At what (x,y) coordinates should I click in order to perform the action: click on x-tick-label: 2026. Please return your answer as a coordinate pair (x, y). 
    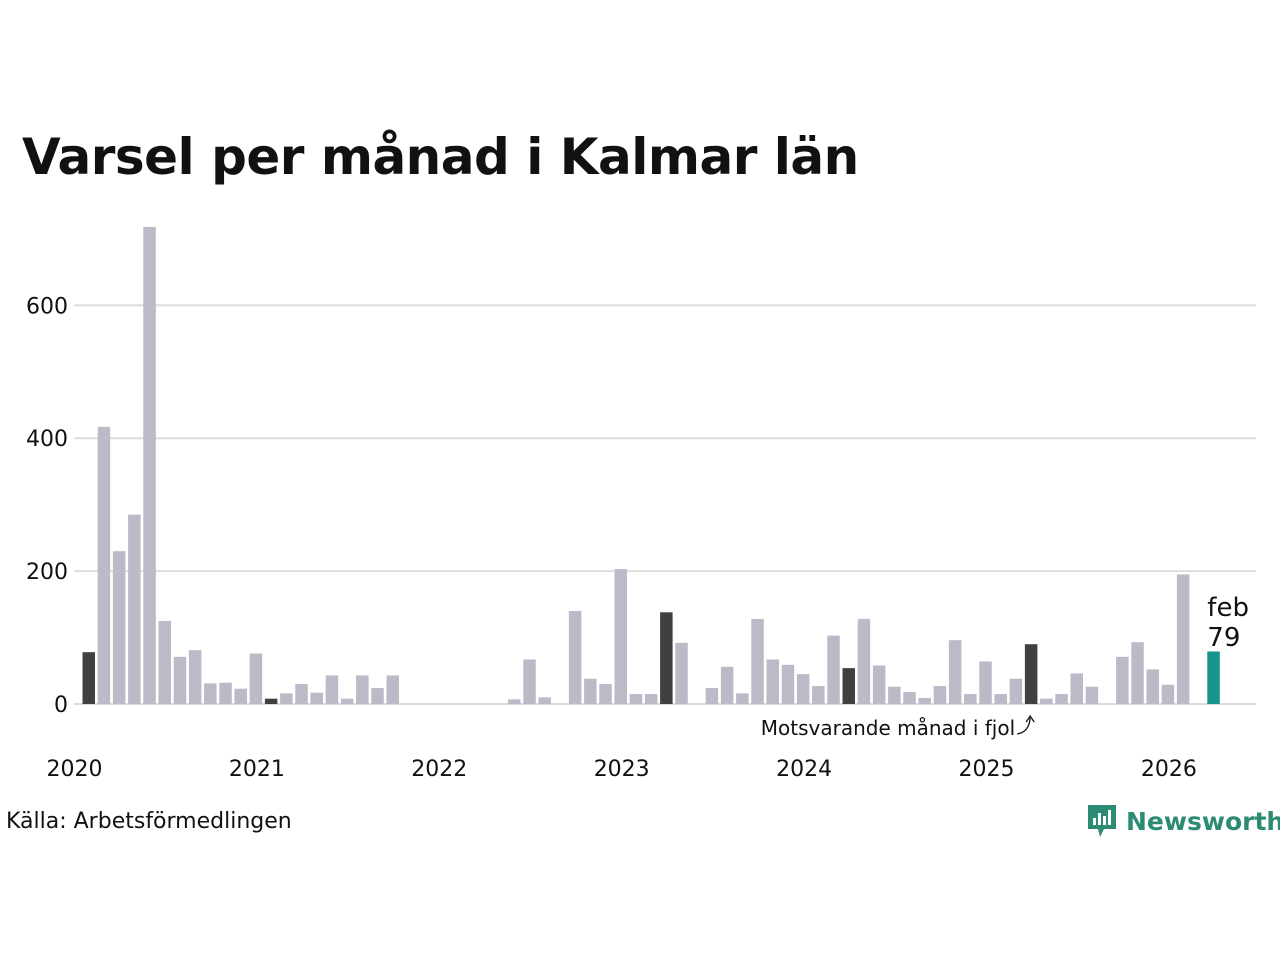
    Looking at the image, I should click on (1169, 769).